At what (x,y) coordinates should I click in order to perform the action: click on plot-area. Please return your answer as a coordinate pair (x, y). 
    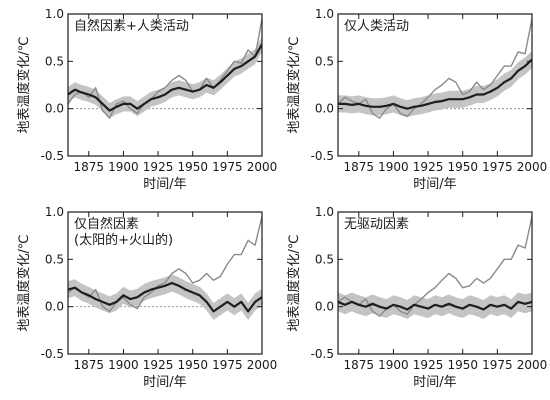
    Looking at the image, I should click on (435, 268).